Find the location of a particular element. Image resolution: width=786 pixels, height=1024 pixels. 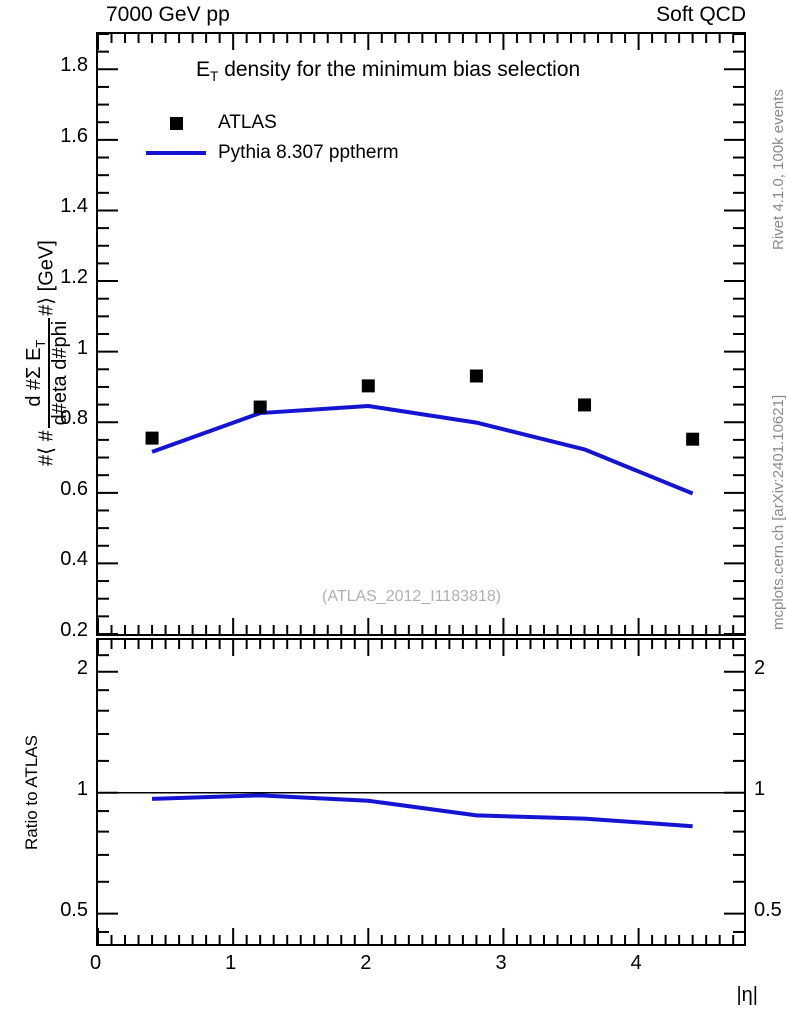

legend: ATLAS Pythia 8.307 pptherm is located at coordinates (269, 138).